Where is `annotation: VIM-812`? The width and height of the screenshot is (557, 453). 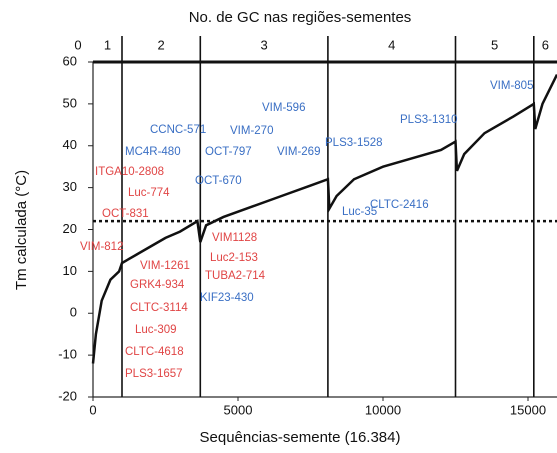 annotation: VIM-812 is located at coordinates (101, 247).